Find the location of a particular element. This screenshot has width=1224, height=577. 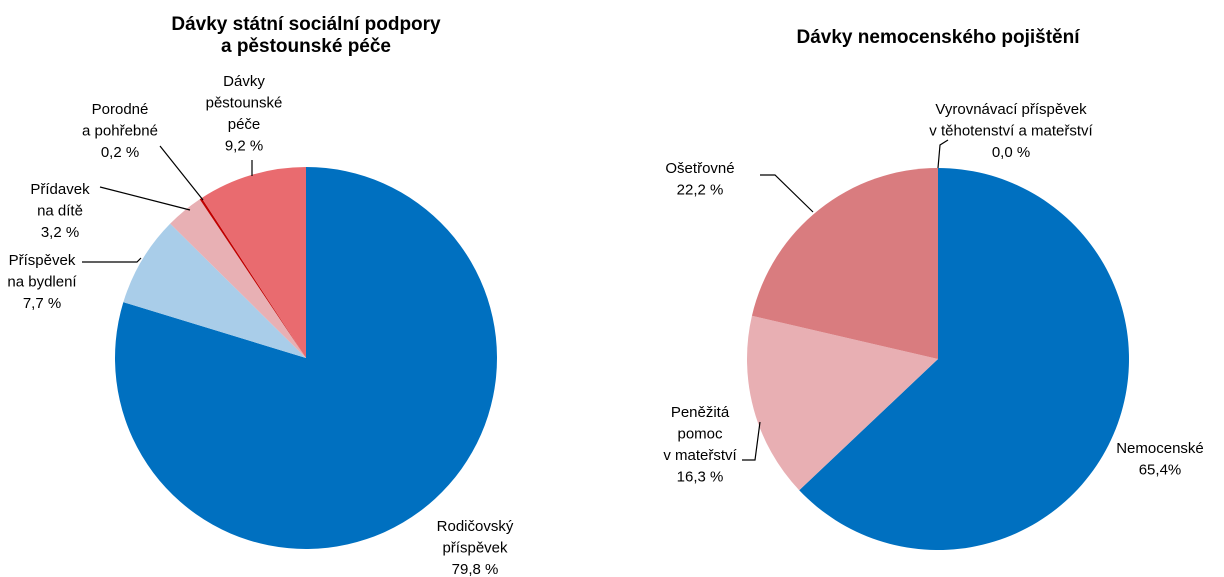

value-label: 0,0 % is located at coordinates (1011, 152).